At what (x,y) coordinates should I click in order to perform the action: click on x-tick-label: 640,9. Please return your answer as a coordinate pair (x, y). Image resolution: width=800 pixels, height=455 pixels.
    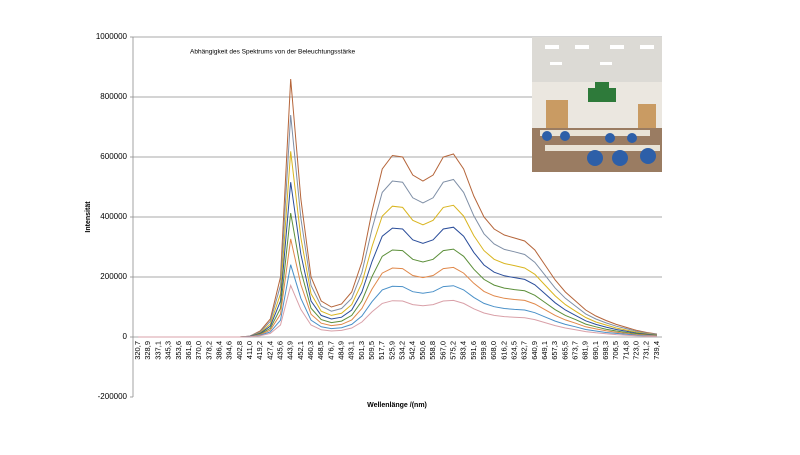
    Looking at the image, I should click on (534, 350).